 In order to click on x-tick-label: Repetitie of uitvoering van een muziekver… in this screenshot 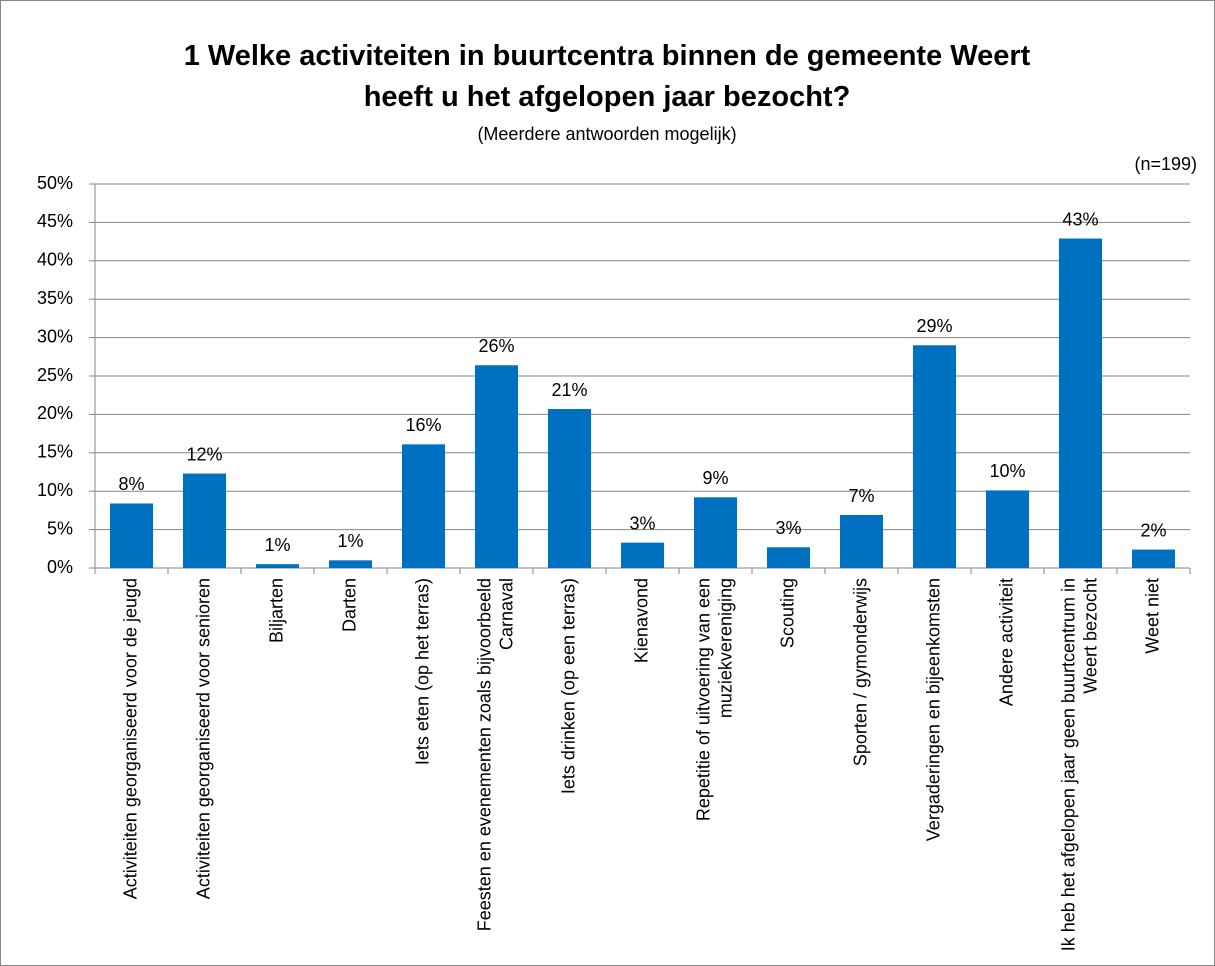, I will do `click(714, 699)`.